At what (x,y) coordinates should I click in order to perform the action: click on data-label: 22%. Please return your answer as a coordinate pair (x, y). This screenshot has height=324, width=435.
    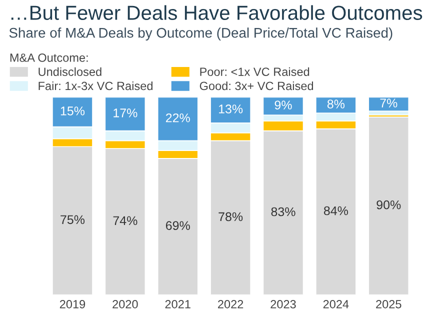
    Looking at the image, I should click on (178, 117).